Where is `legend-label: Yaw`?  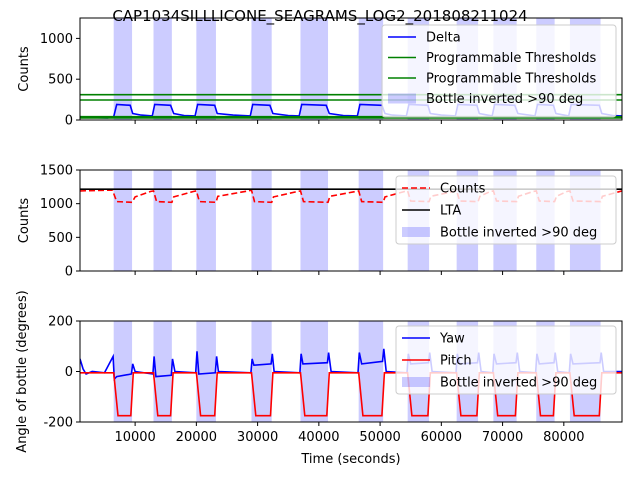
legend-label: Yaw is located at coordinates (452, 339).